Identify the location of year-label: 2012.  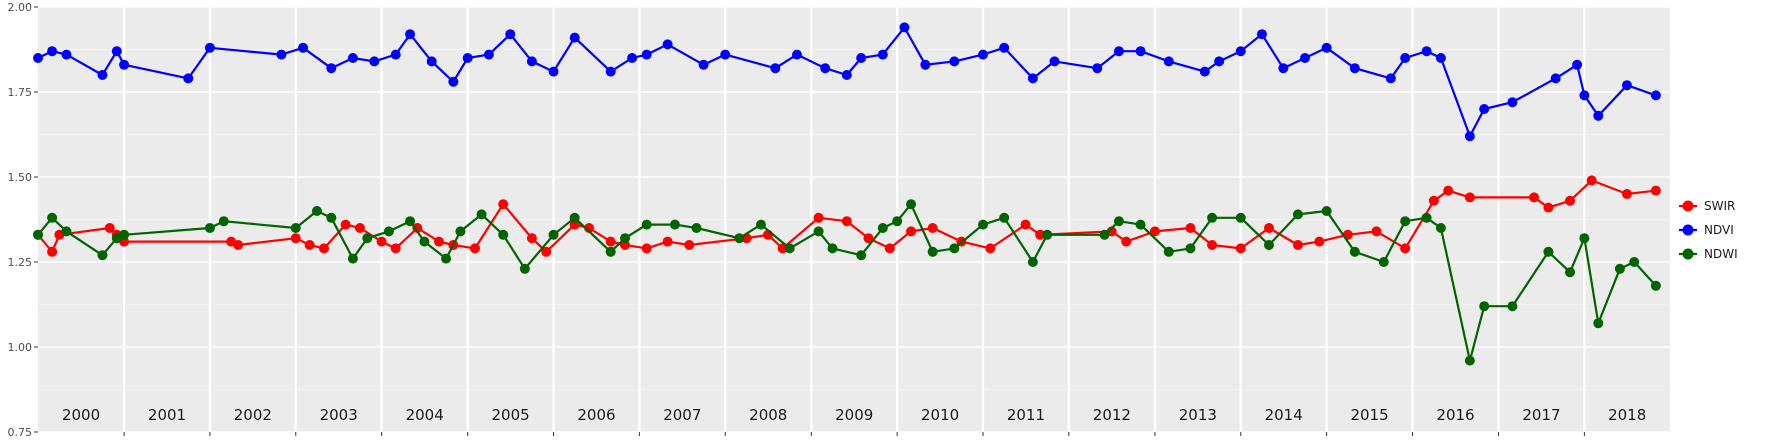
(1112, 415).